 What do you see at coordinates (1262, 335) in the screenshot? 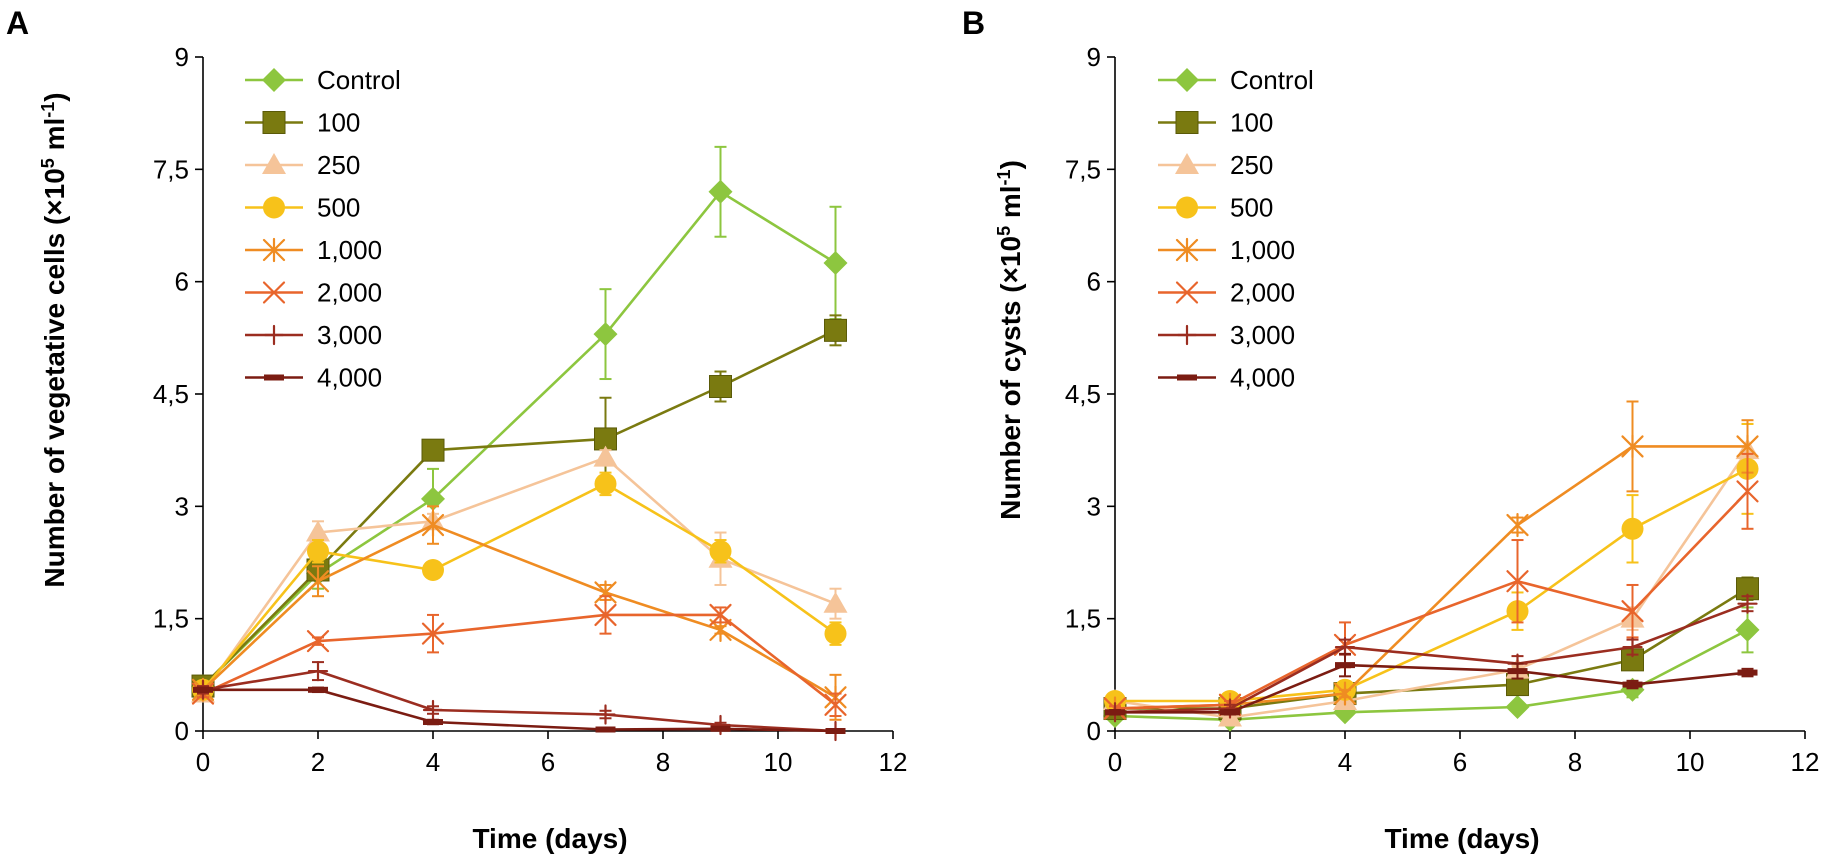
I see `legend-label: 3,000` at bounding box center [1262, 335].